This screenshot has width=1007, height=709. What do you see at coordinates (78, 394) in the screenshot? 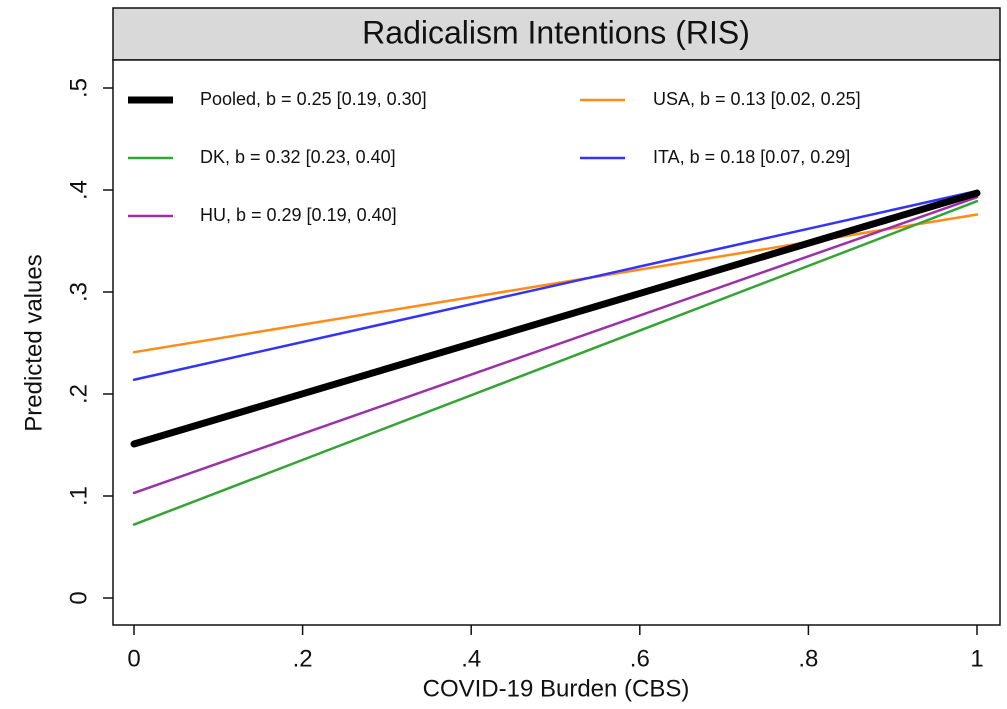
I see `y-tick-label: .2` at bounding box center [78, 394].